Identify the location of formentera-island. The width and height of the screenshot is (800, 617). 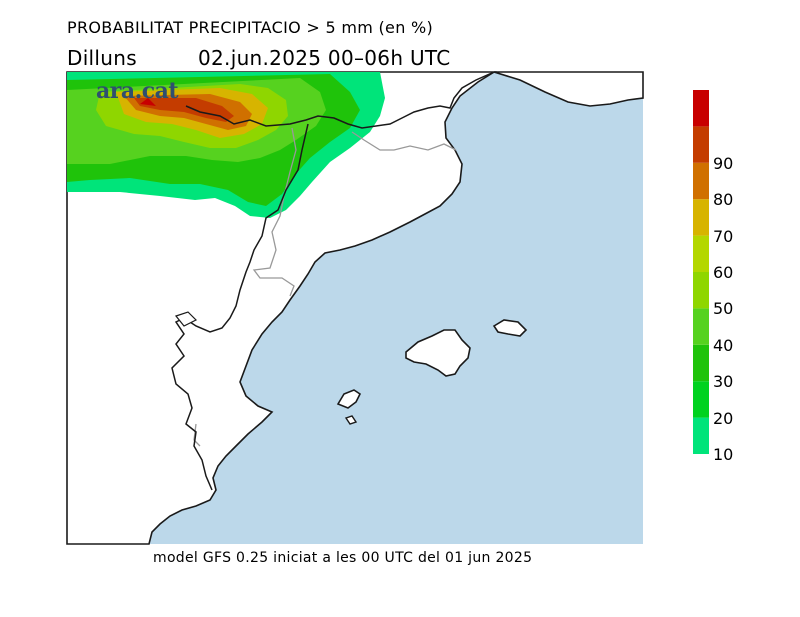
(351, 420).